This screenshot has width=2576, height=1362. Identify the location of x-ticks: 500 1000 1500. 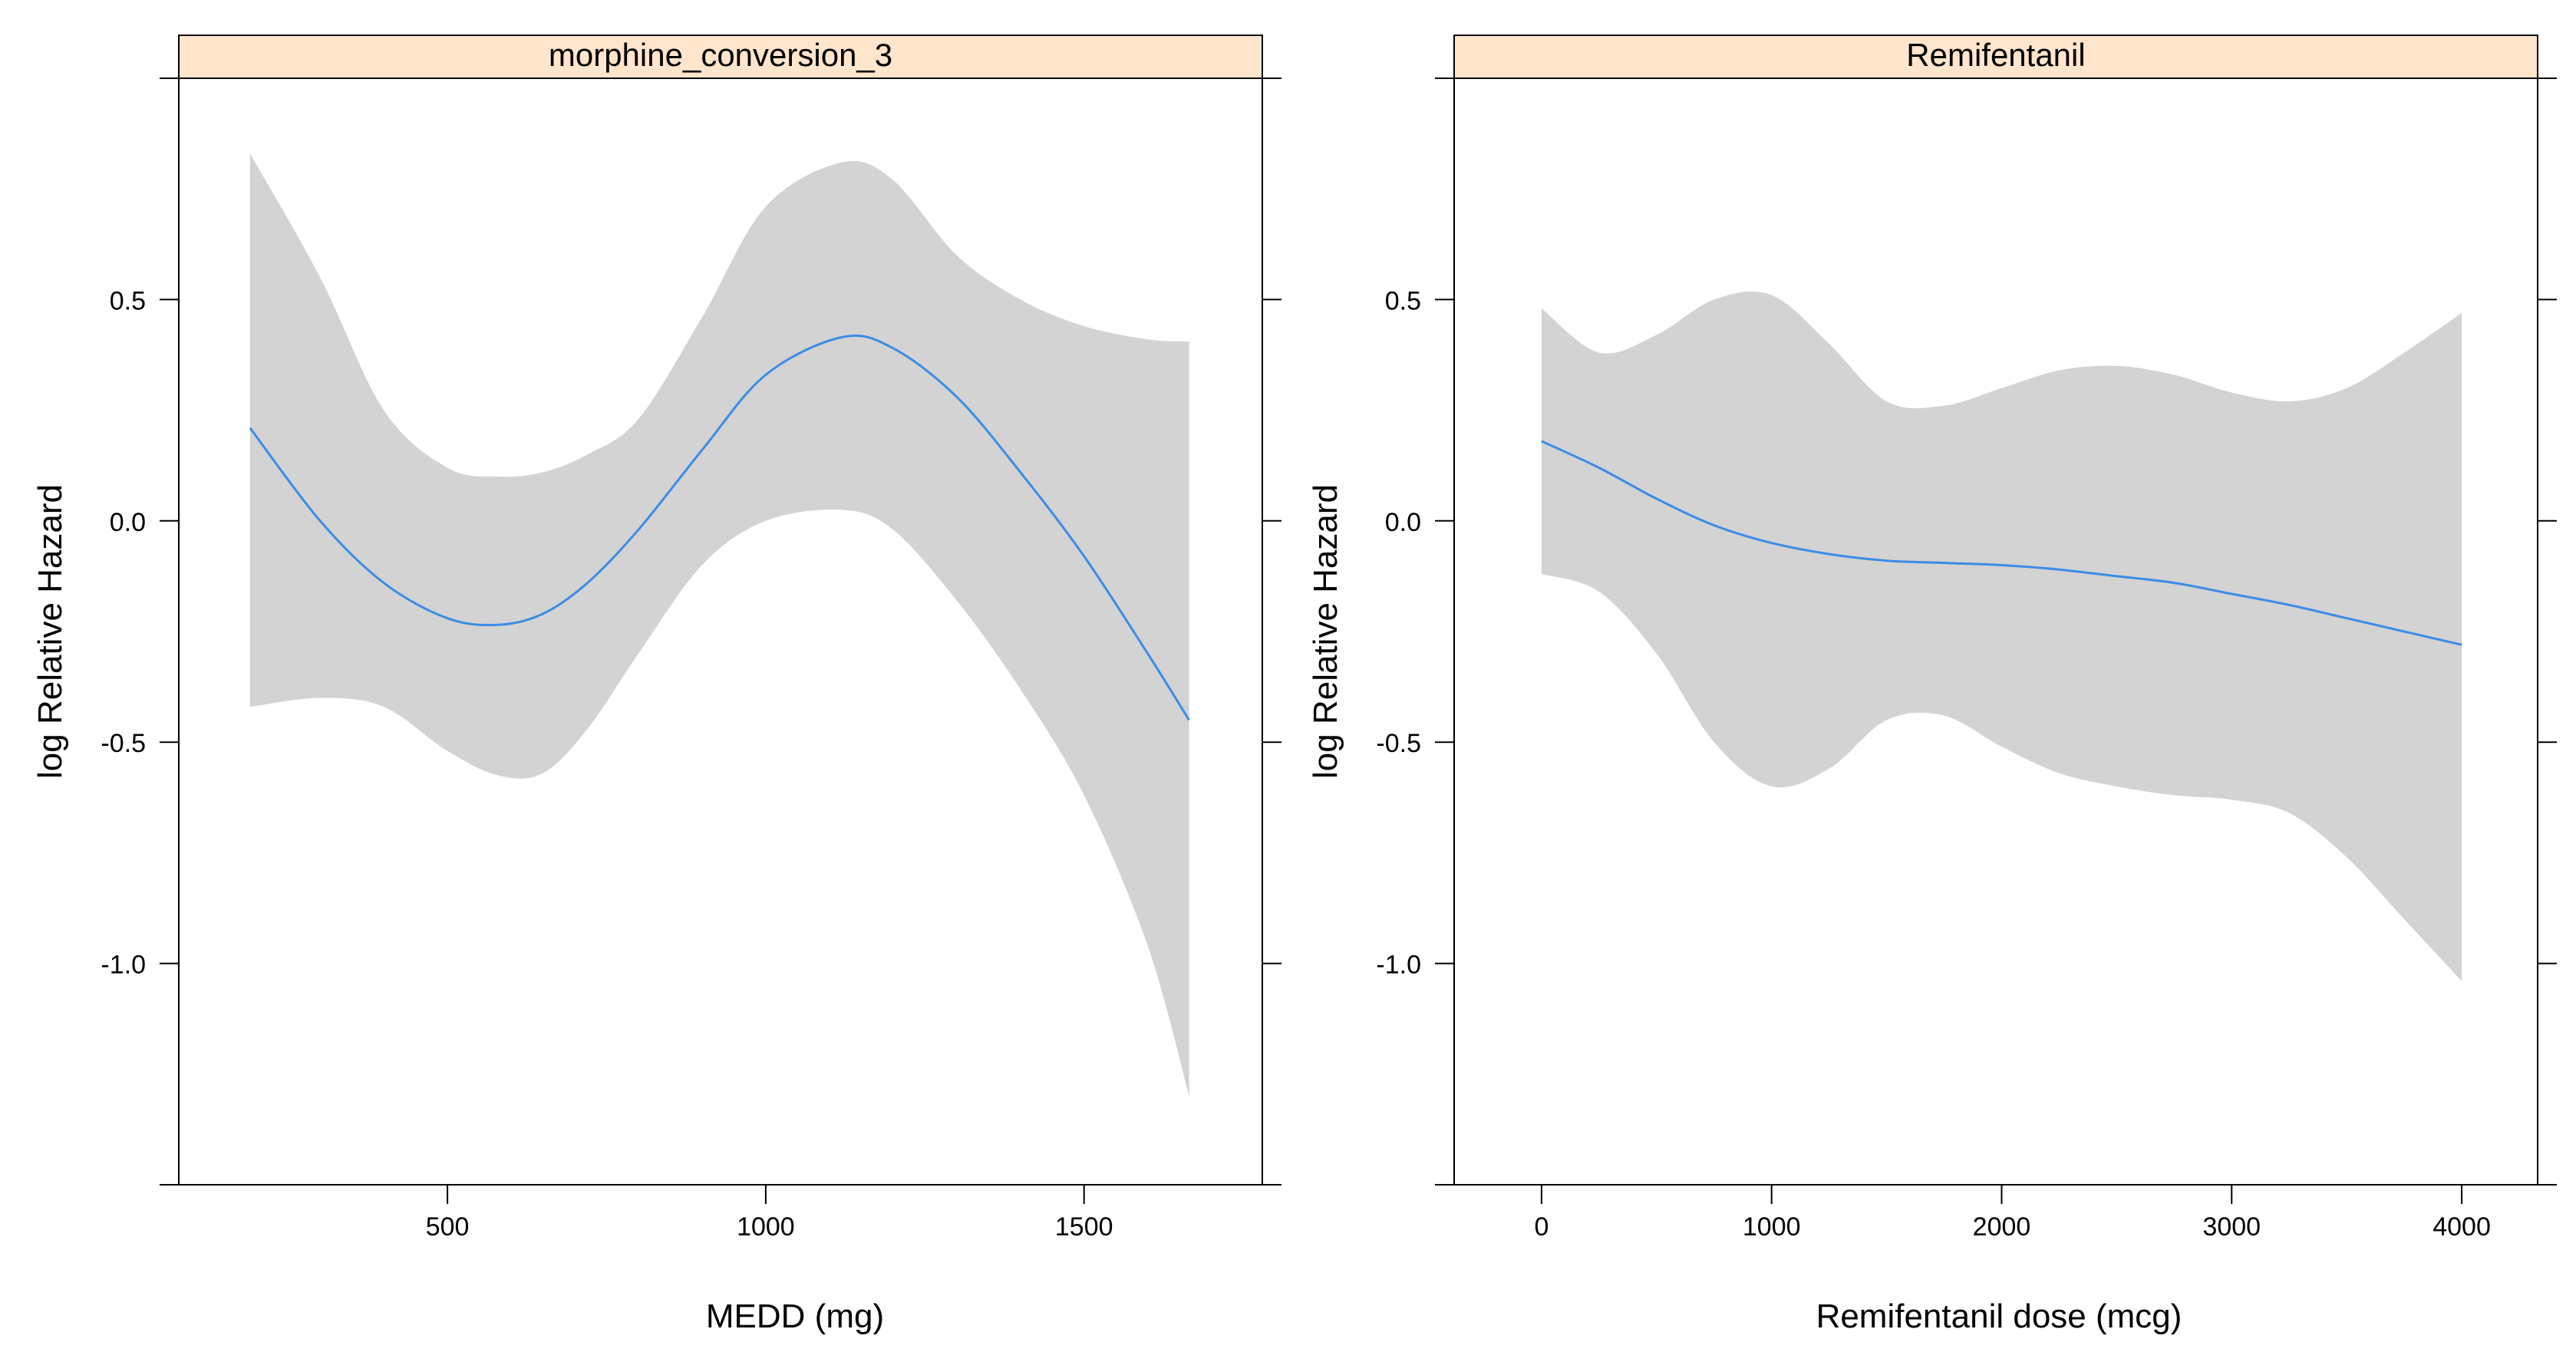
(769, 1213).